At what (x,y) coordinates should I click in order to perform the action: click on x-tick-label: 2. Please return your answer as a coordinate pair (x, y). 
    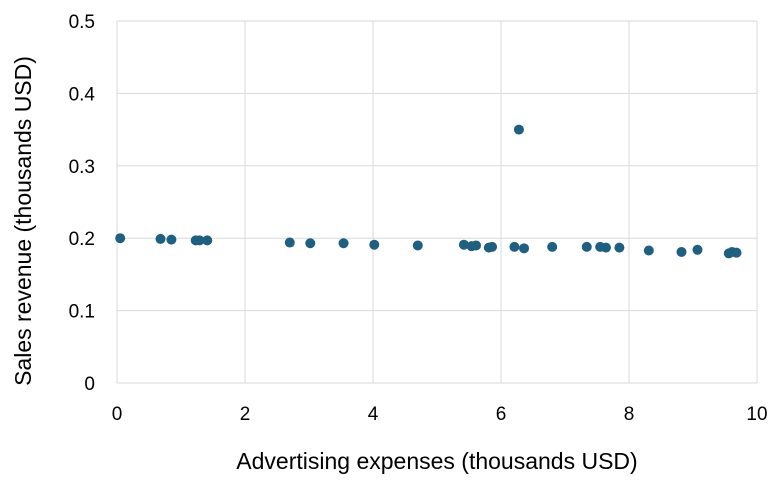
    Looking at the image, I should click on (245, 414).